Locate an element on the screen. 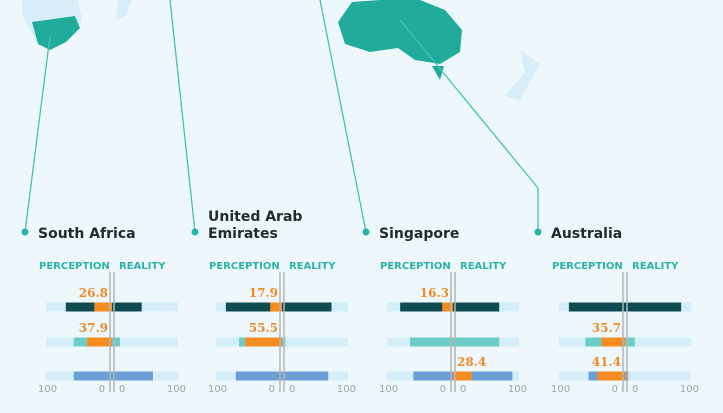 This screenshot has height=413, width=723. value-label: 41.4 is located at coordinates (606, 362).